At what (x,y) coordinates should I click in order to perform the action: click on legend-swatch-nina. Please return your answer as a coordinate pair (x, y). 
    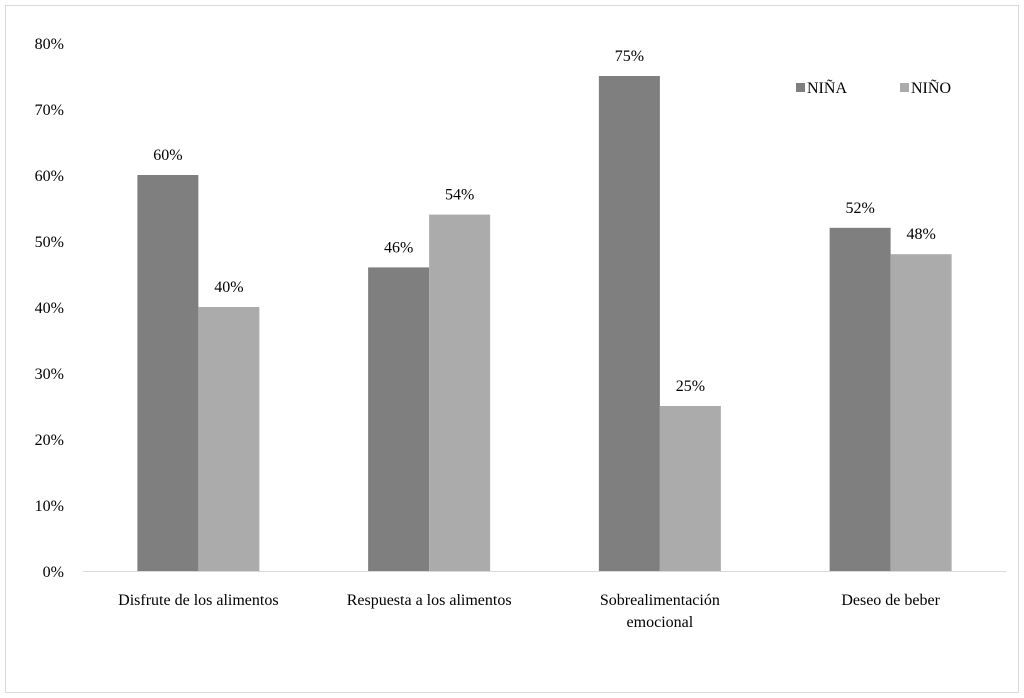
    Looking at the image, I should click on (800, 87).